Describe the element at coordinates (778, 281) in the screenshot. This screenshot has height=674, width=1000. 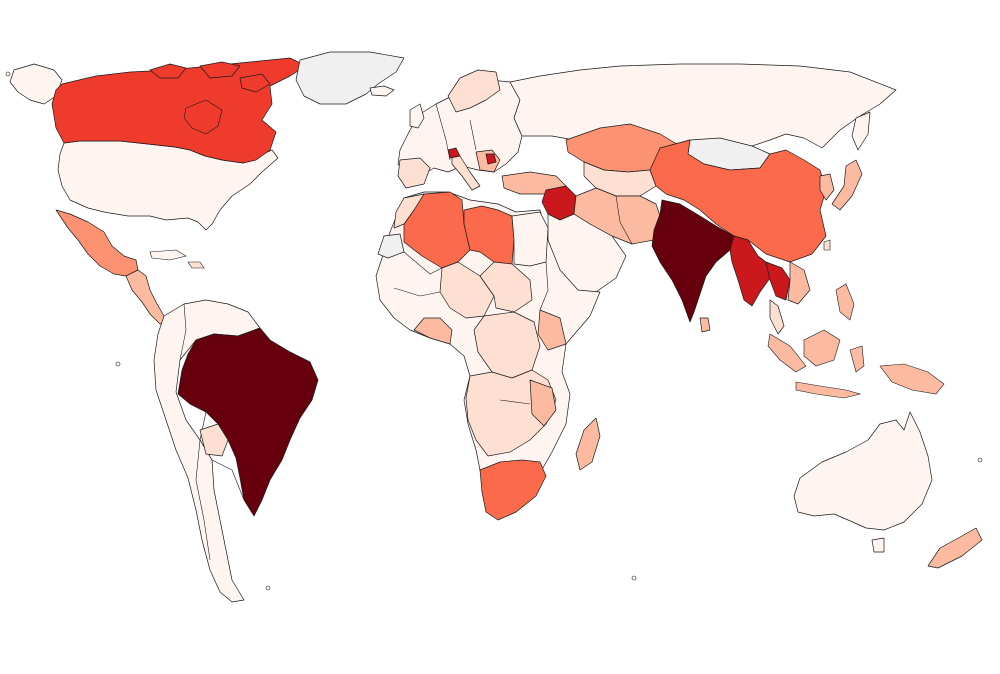
I see `region-thailand` at that location.